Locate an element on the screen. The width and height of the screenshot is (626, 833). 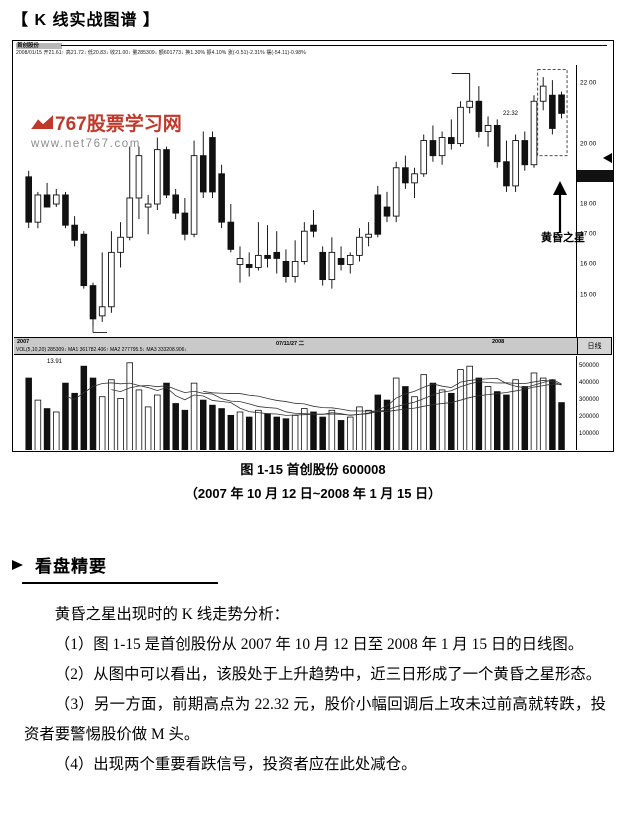
volume-pane is located at coordinates (295, 403).